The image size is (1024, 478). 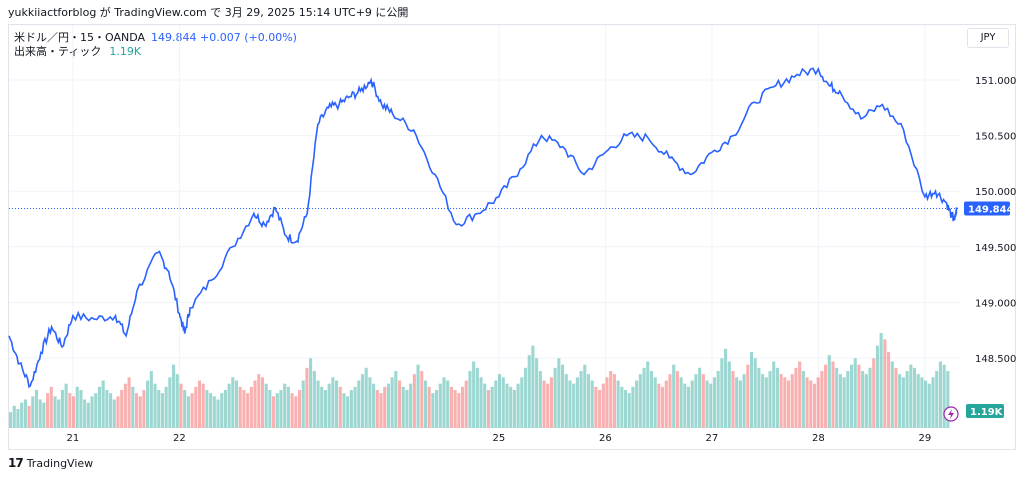 I want to click on x-tick-label: 22, so click(x=179, y=438).